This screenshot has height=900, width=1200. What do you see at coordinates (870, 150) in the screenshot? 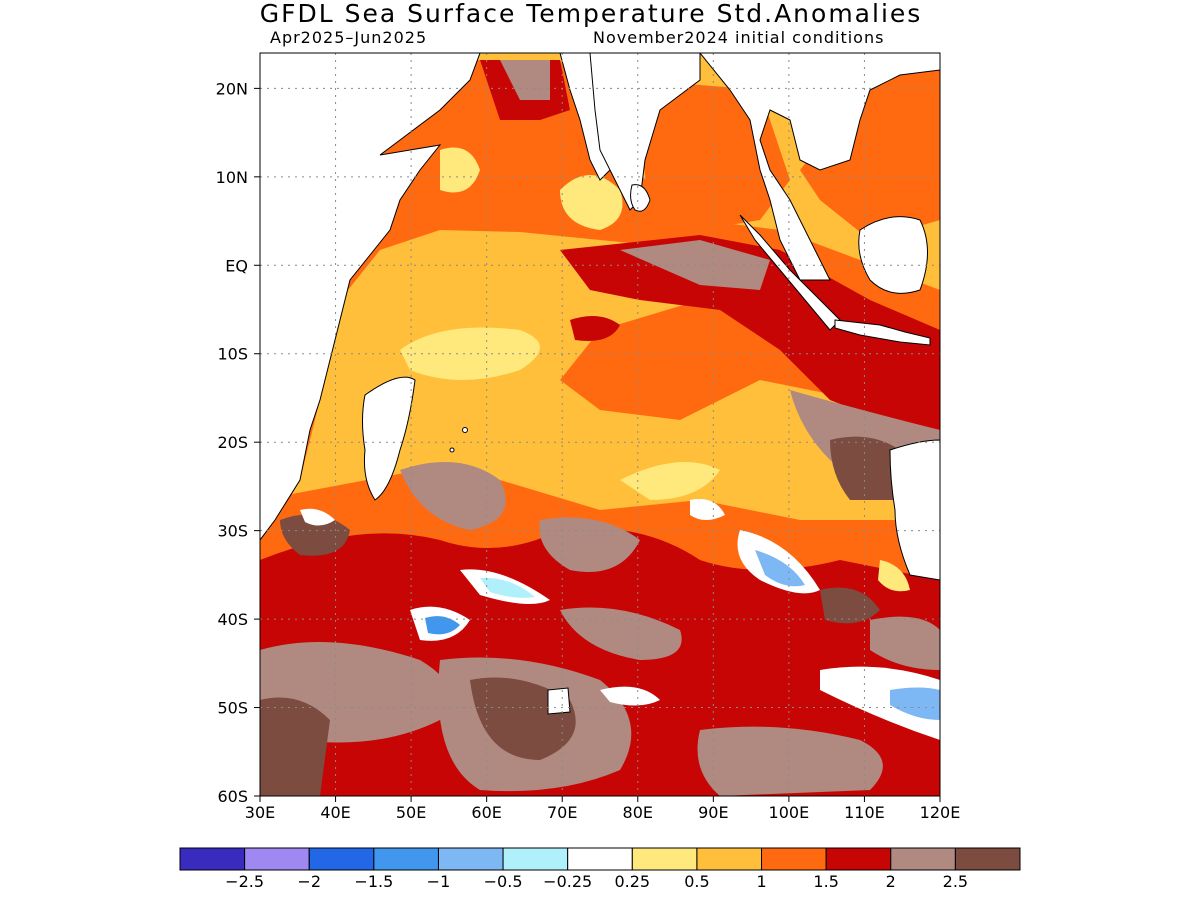
I see `anomaly-fill-south-china-sea` at bounding box center [870, 150].